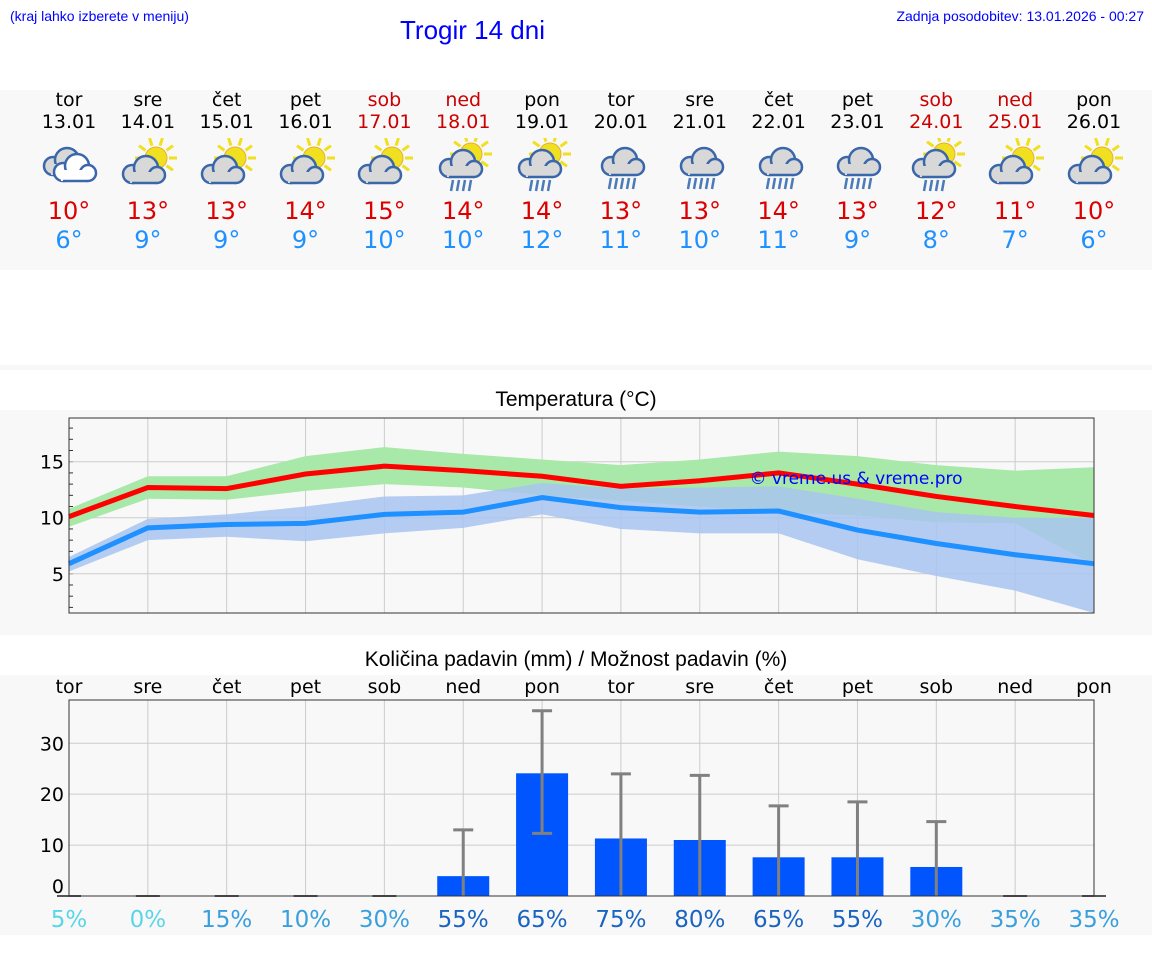  I want to click on day-name: tor, so click(69, 100).